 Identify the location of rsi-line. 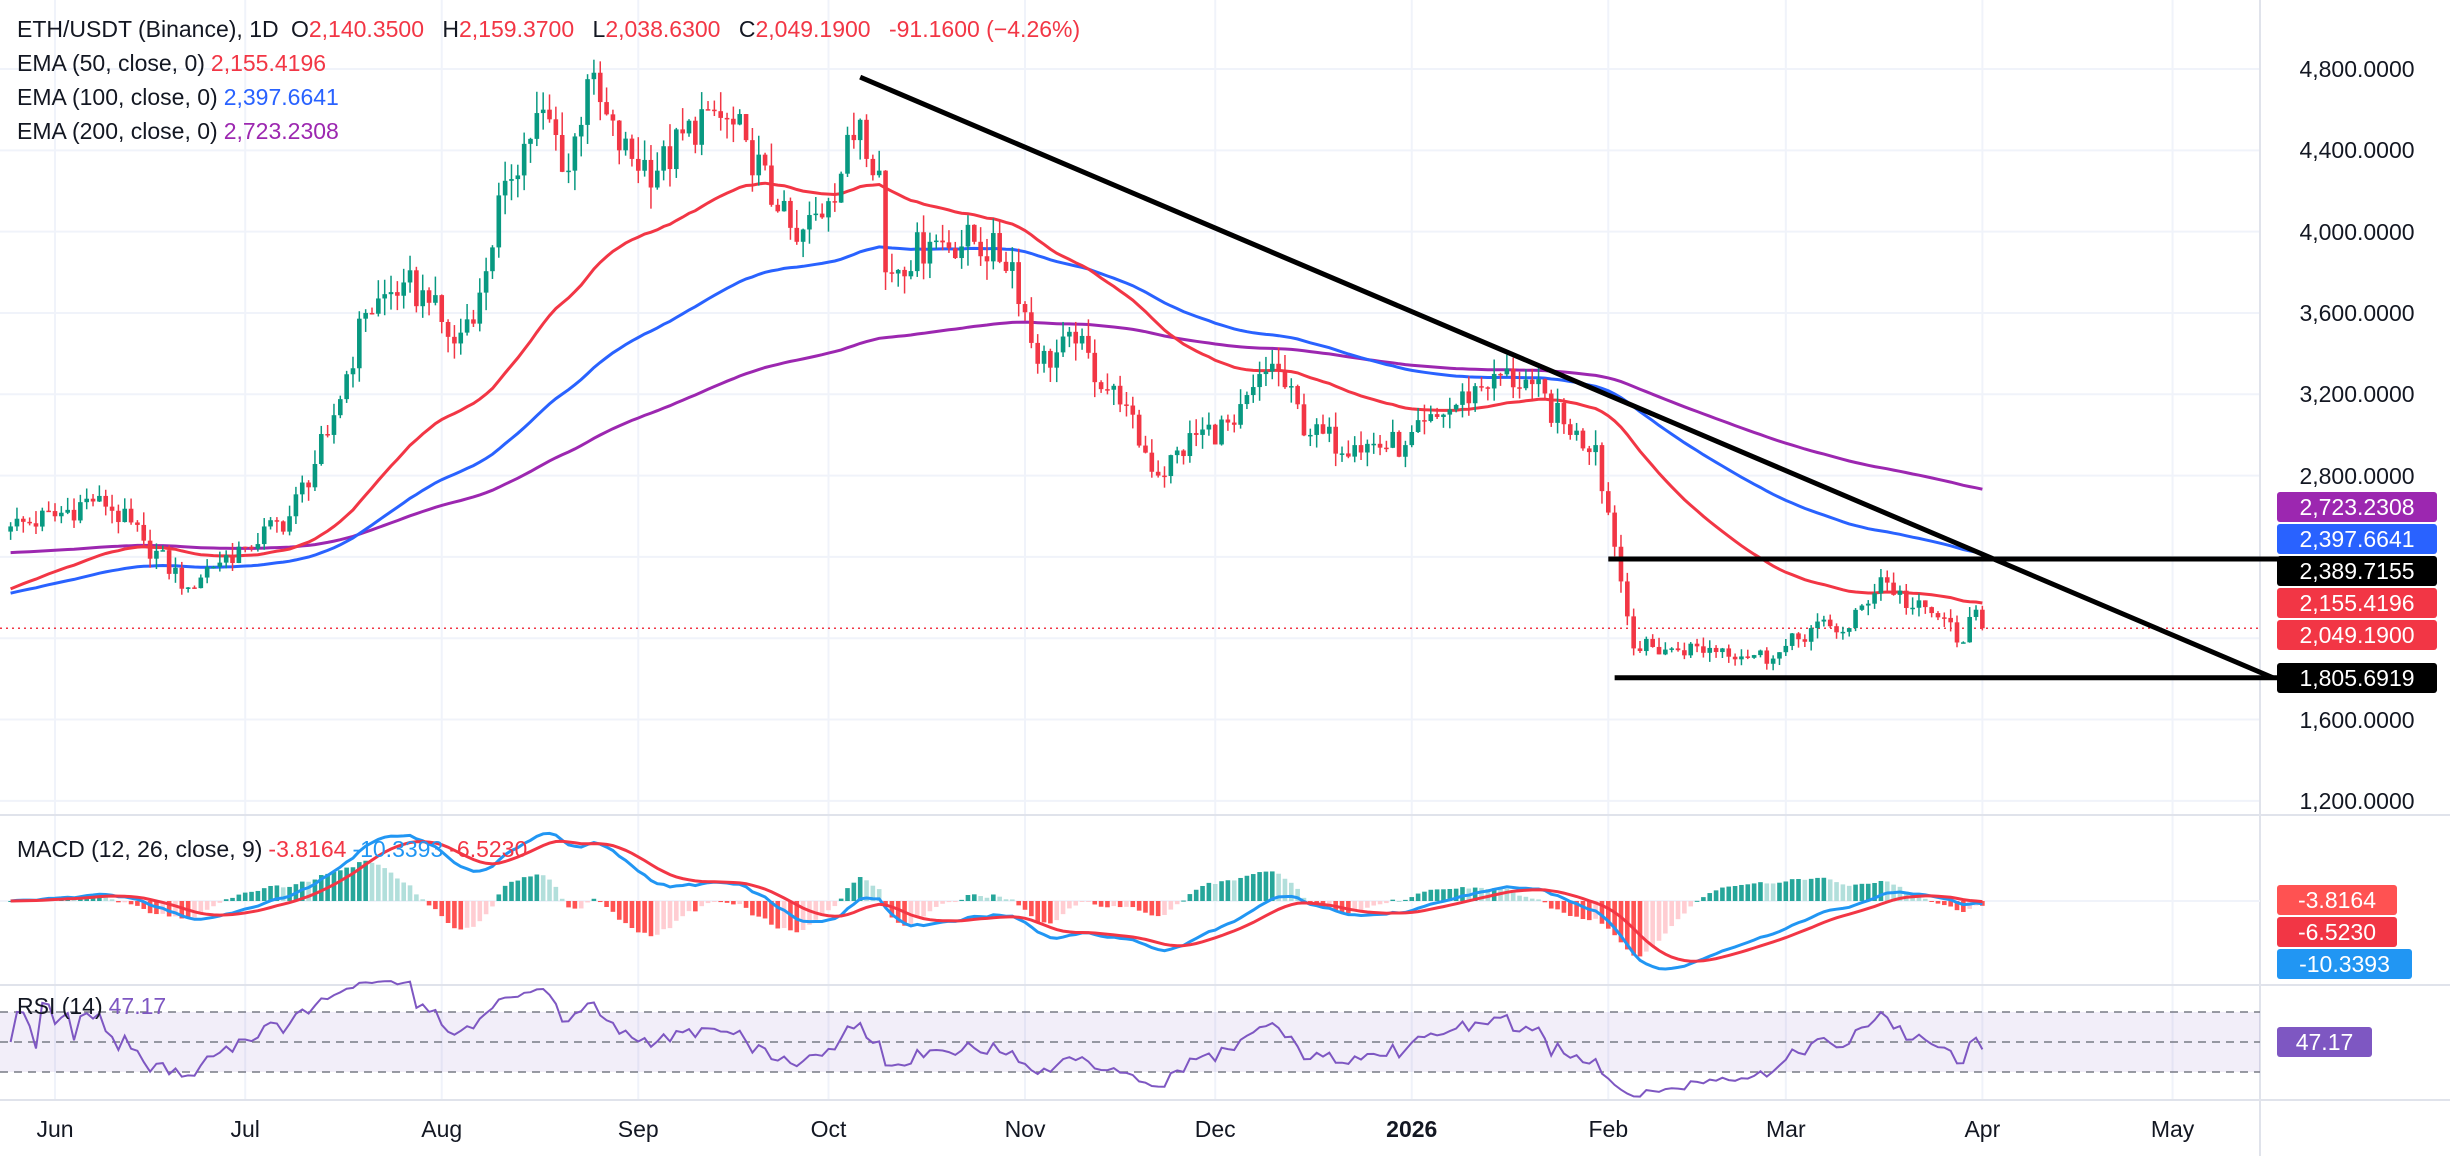
(996, 1039).